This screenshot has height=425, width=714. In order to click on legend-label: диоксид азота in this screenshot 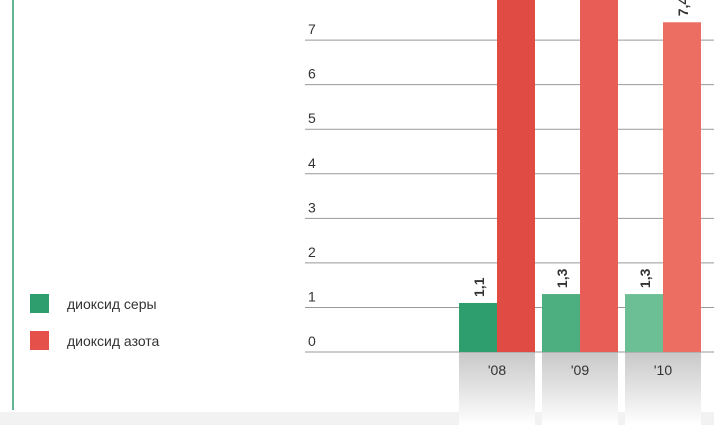, I will do `click(113, 341)`.